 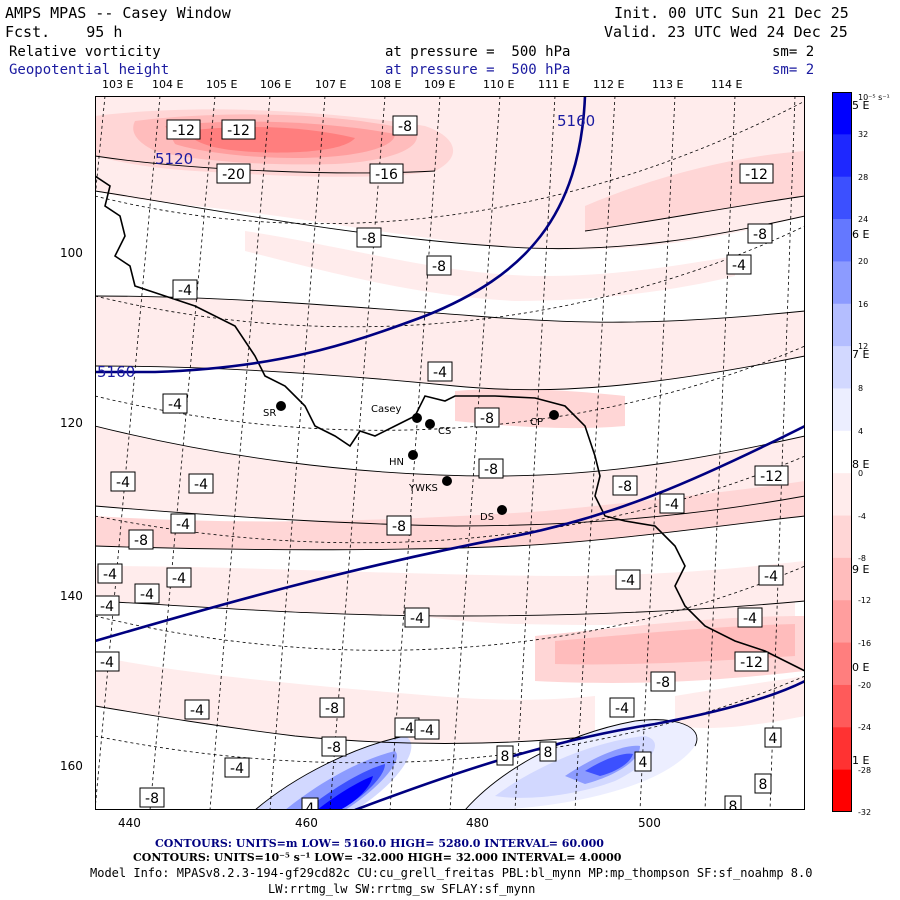 I want to click on colorbar-tick: 12, so click(x=863, y=347).